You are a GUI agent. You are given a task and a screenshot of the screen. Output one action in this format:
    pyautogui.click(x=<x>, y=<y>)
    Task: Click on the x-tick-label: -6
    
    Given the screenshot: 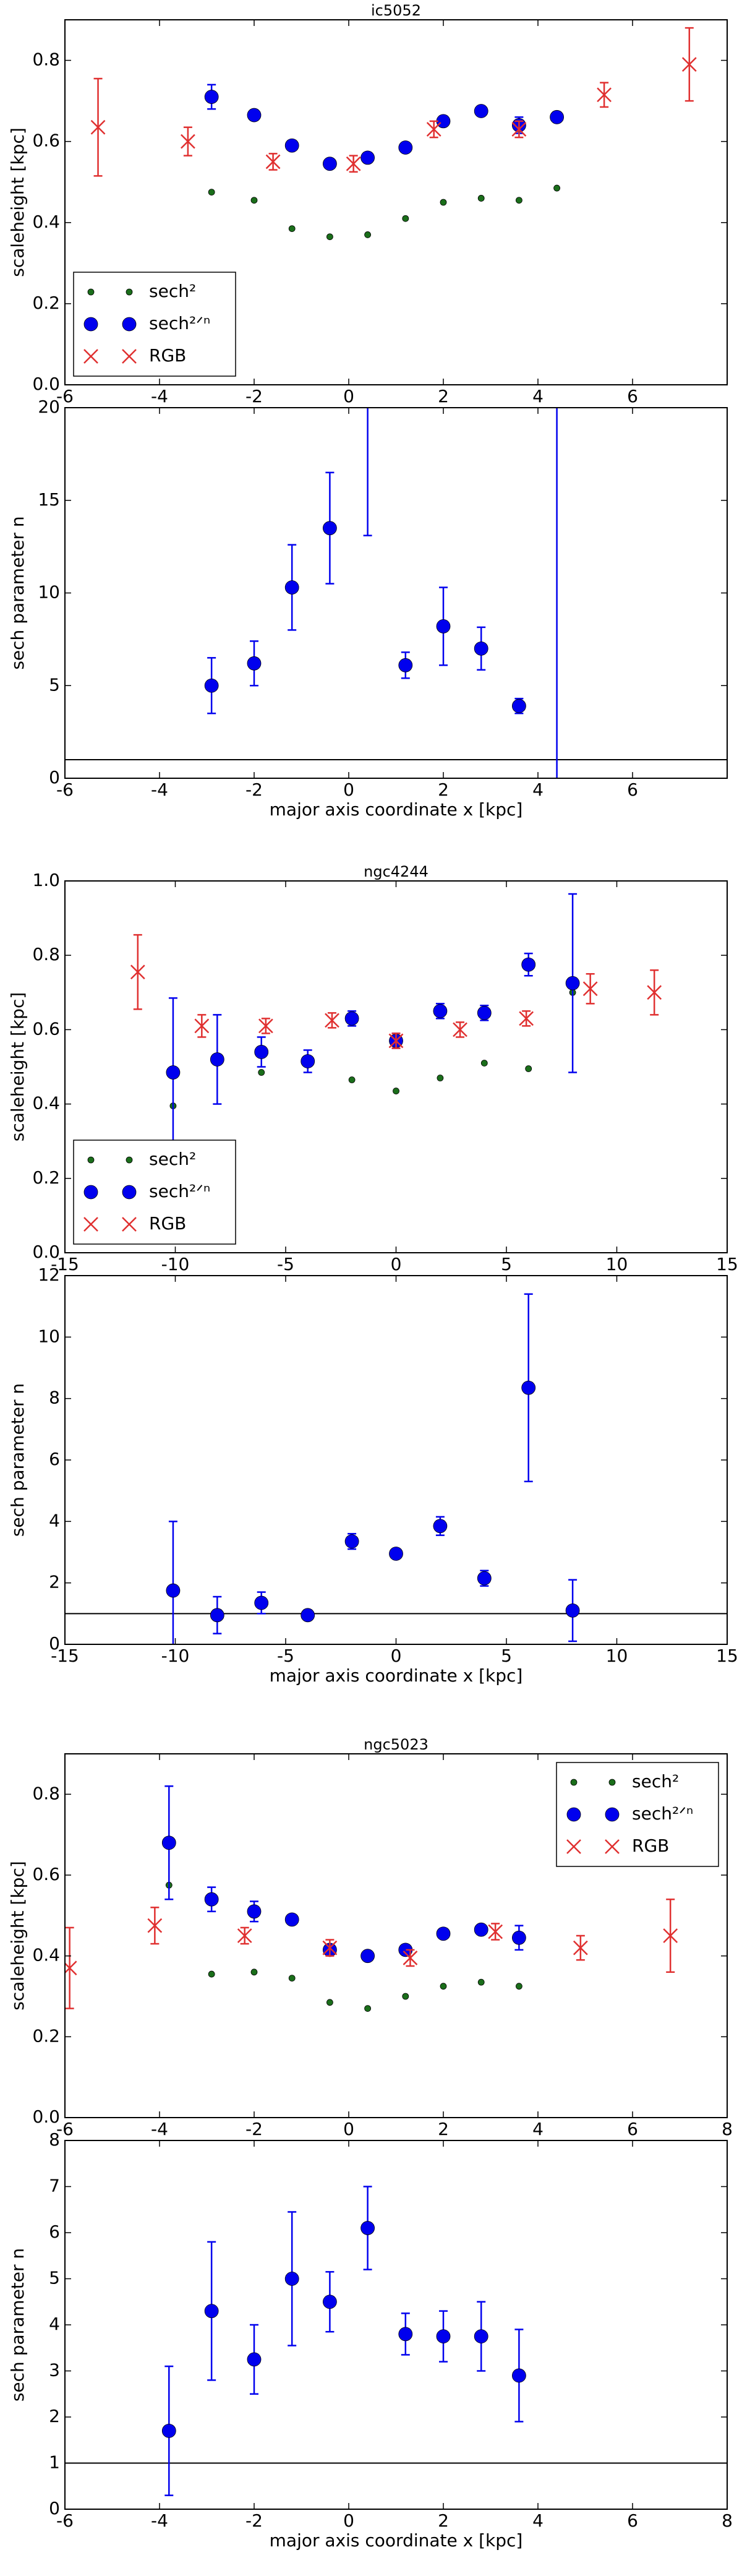 What is the action you would take?
    pyautogui.click(x=65, y=2129)
    